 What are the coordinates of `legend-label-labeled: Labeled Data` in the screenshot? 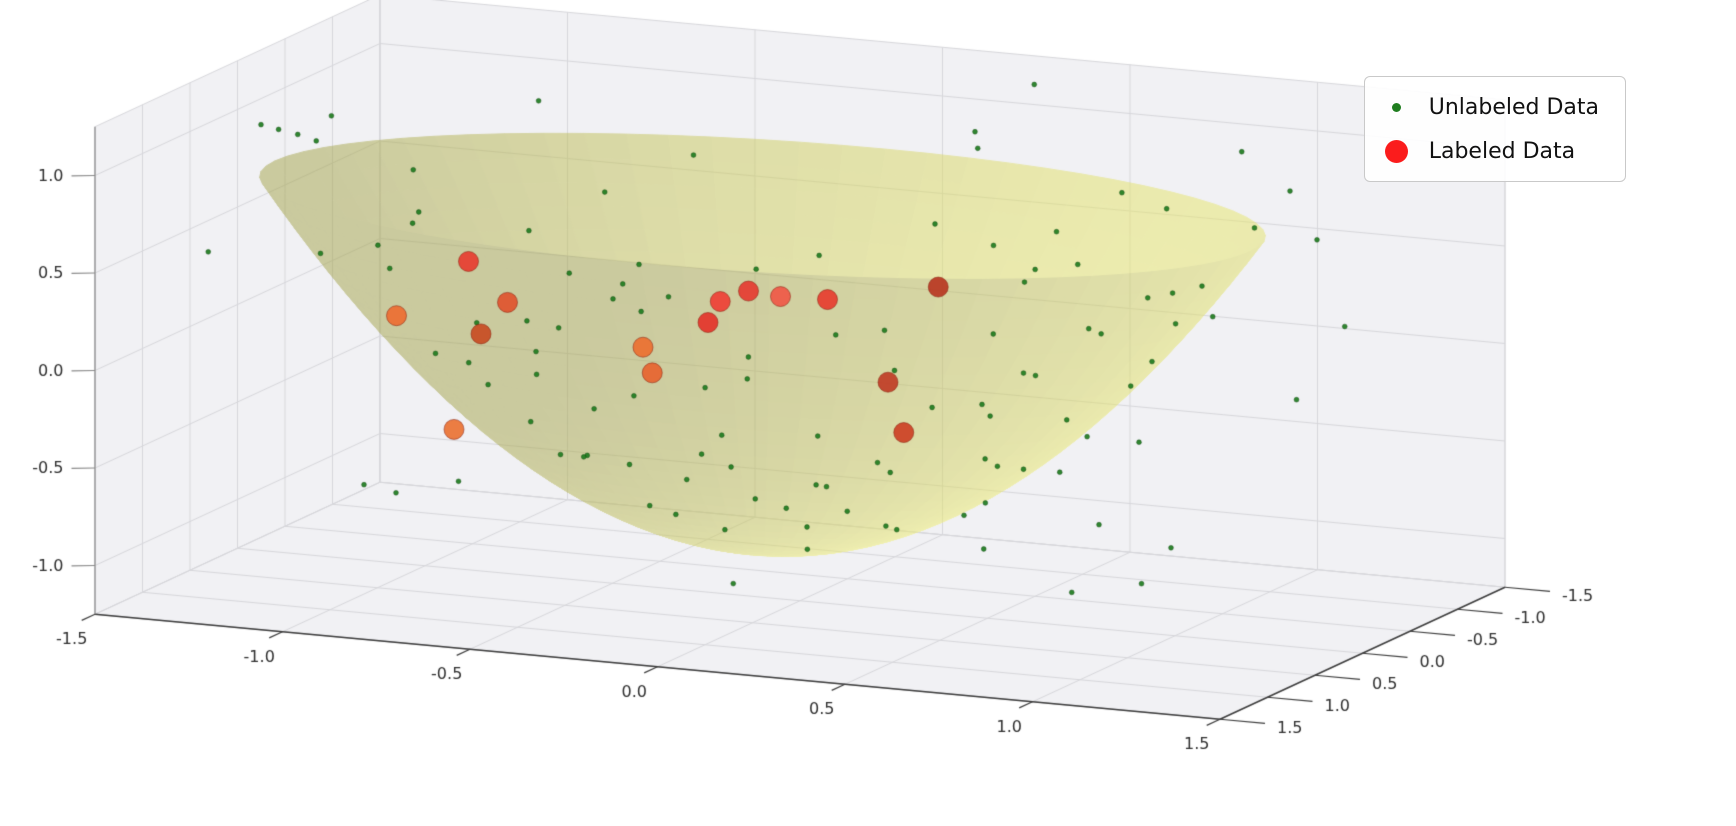 It's located at (1502, 151).